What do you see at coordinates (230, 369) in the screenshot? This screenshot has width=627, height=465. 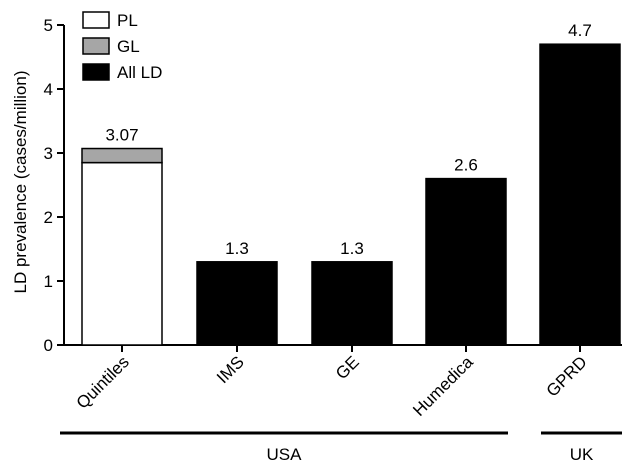 I see `x-tick-label: IMS` at bounding box center [230, 369].